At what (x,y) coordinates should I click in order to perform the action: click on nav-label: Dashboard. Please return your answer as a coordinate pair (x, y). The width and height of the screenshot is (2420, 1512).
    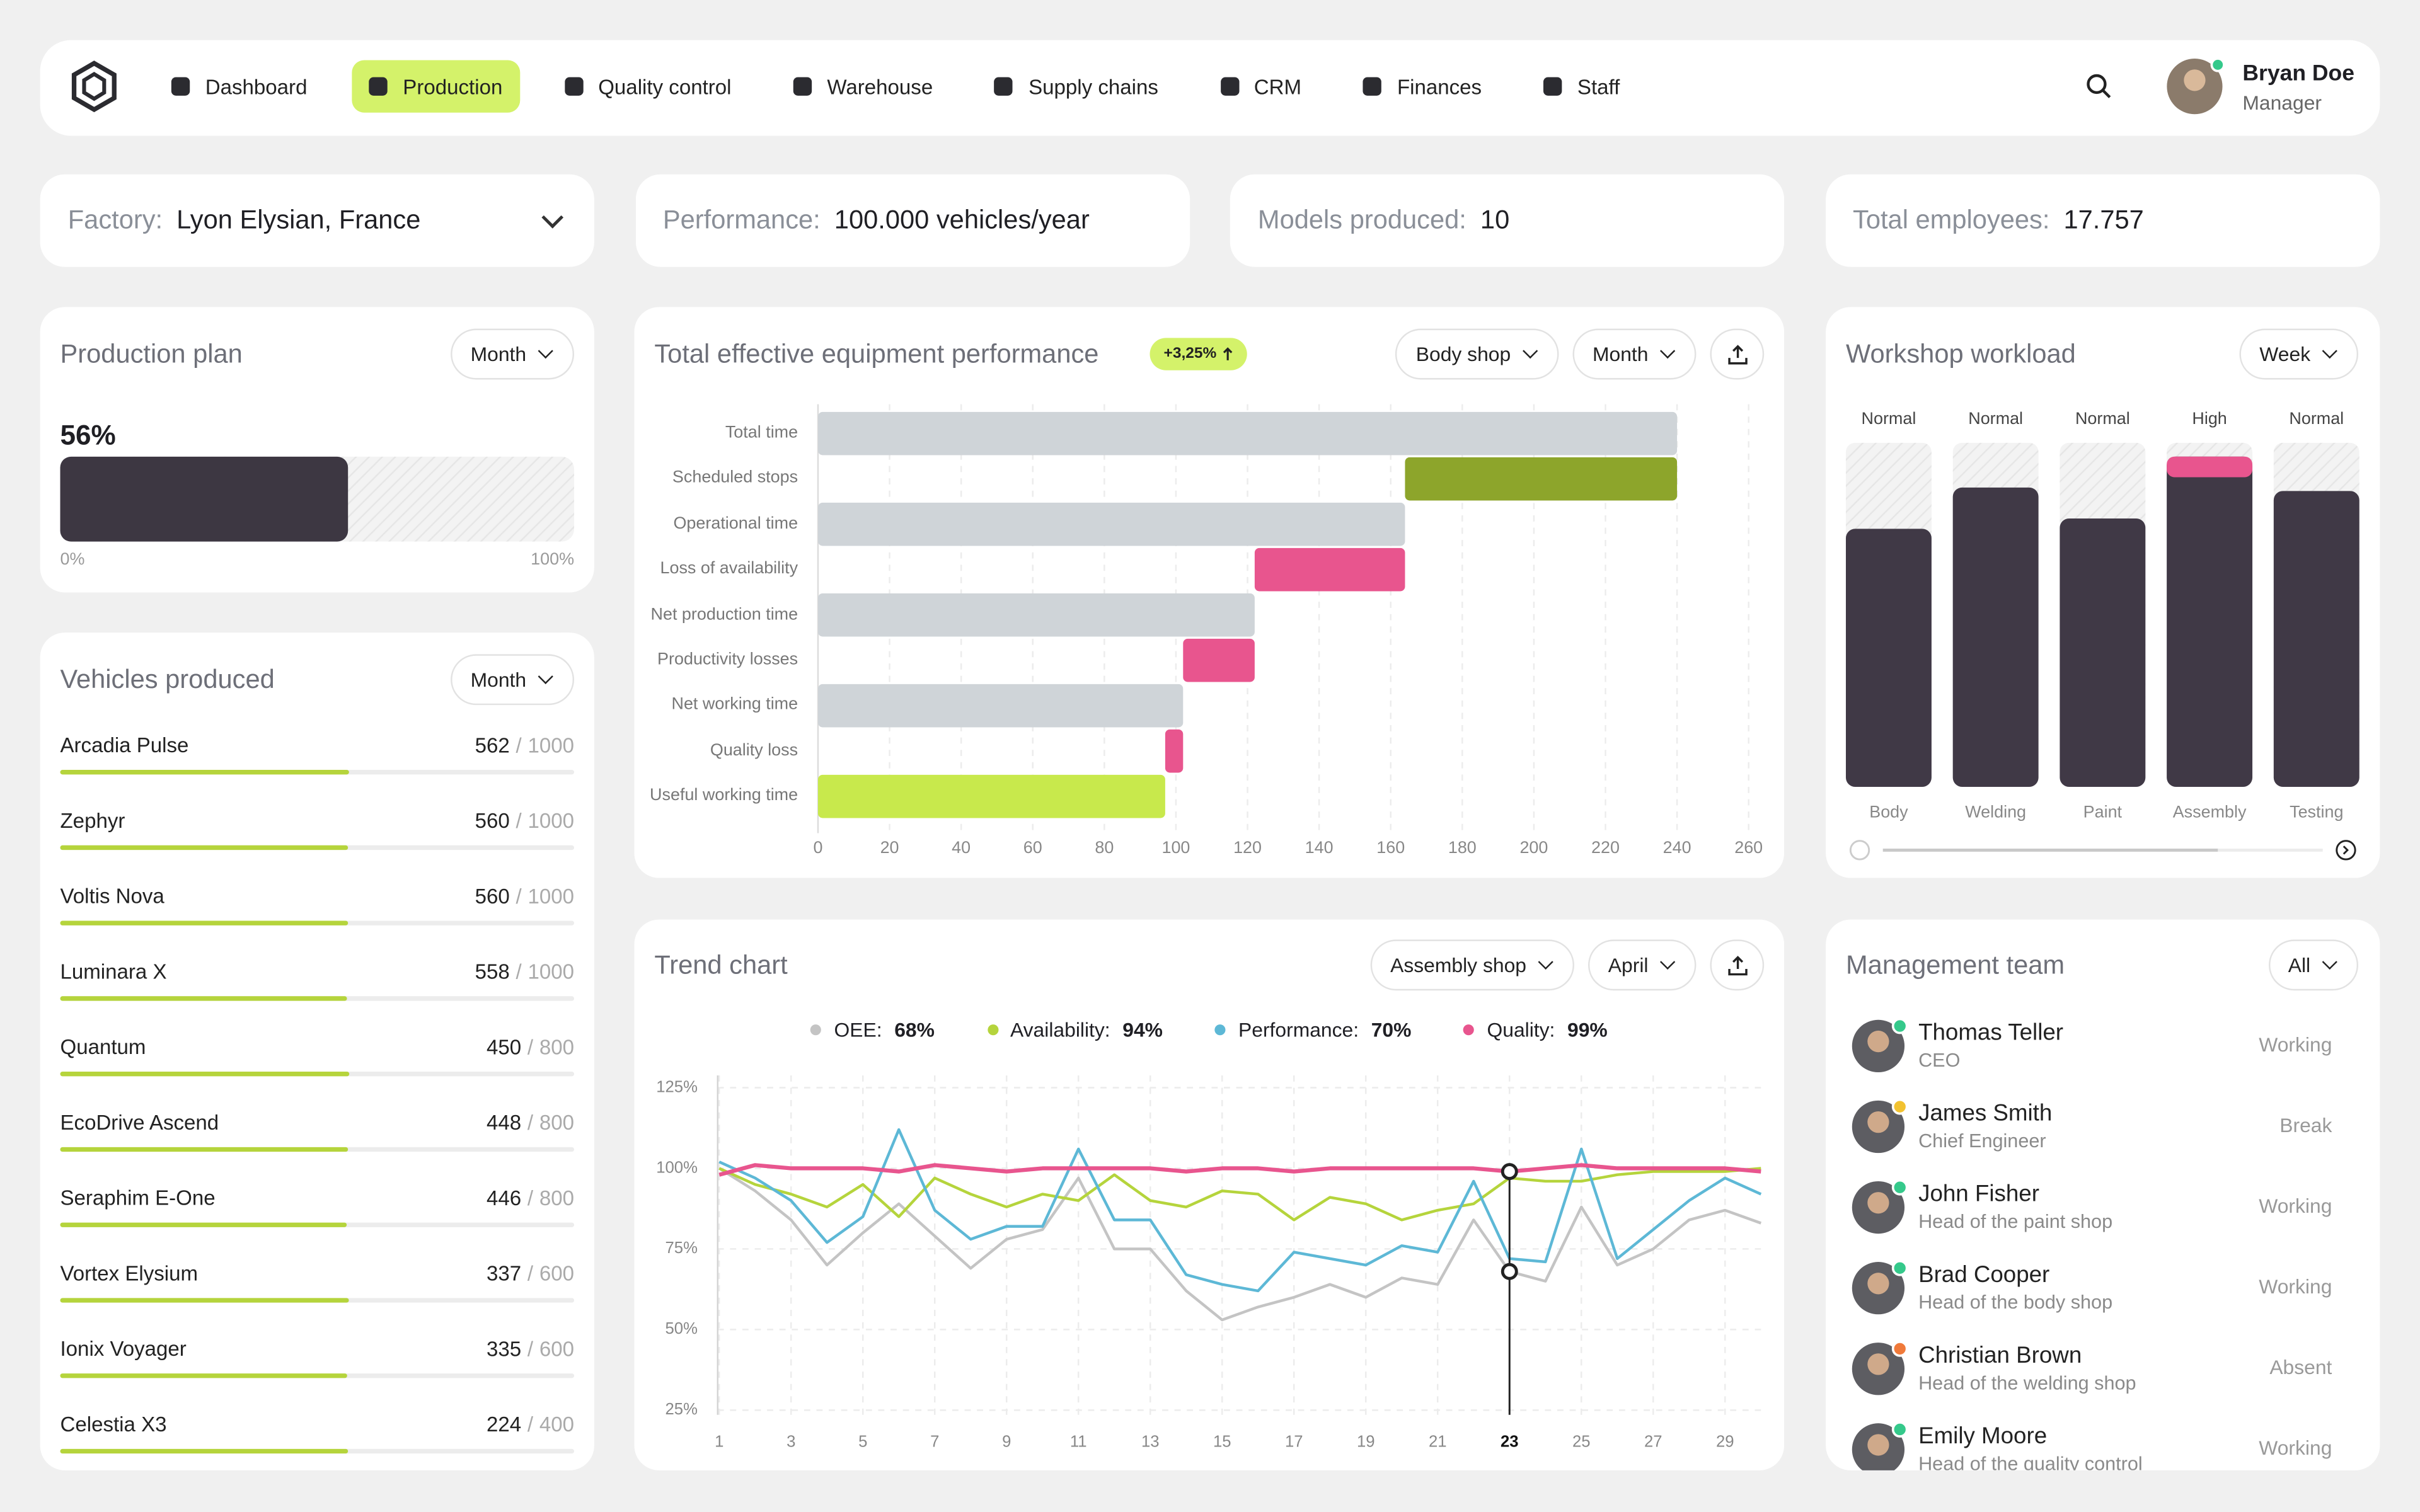
    Looking at the image, I should click on (256, 86).